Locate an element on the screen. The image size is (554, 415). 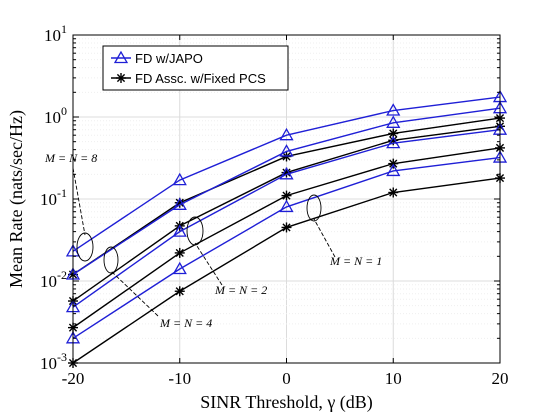
x-tick-label: 20 is located at coordinates (500, 378).